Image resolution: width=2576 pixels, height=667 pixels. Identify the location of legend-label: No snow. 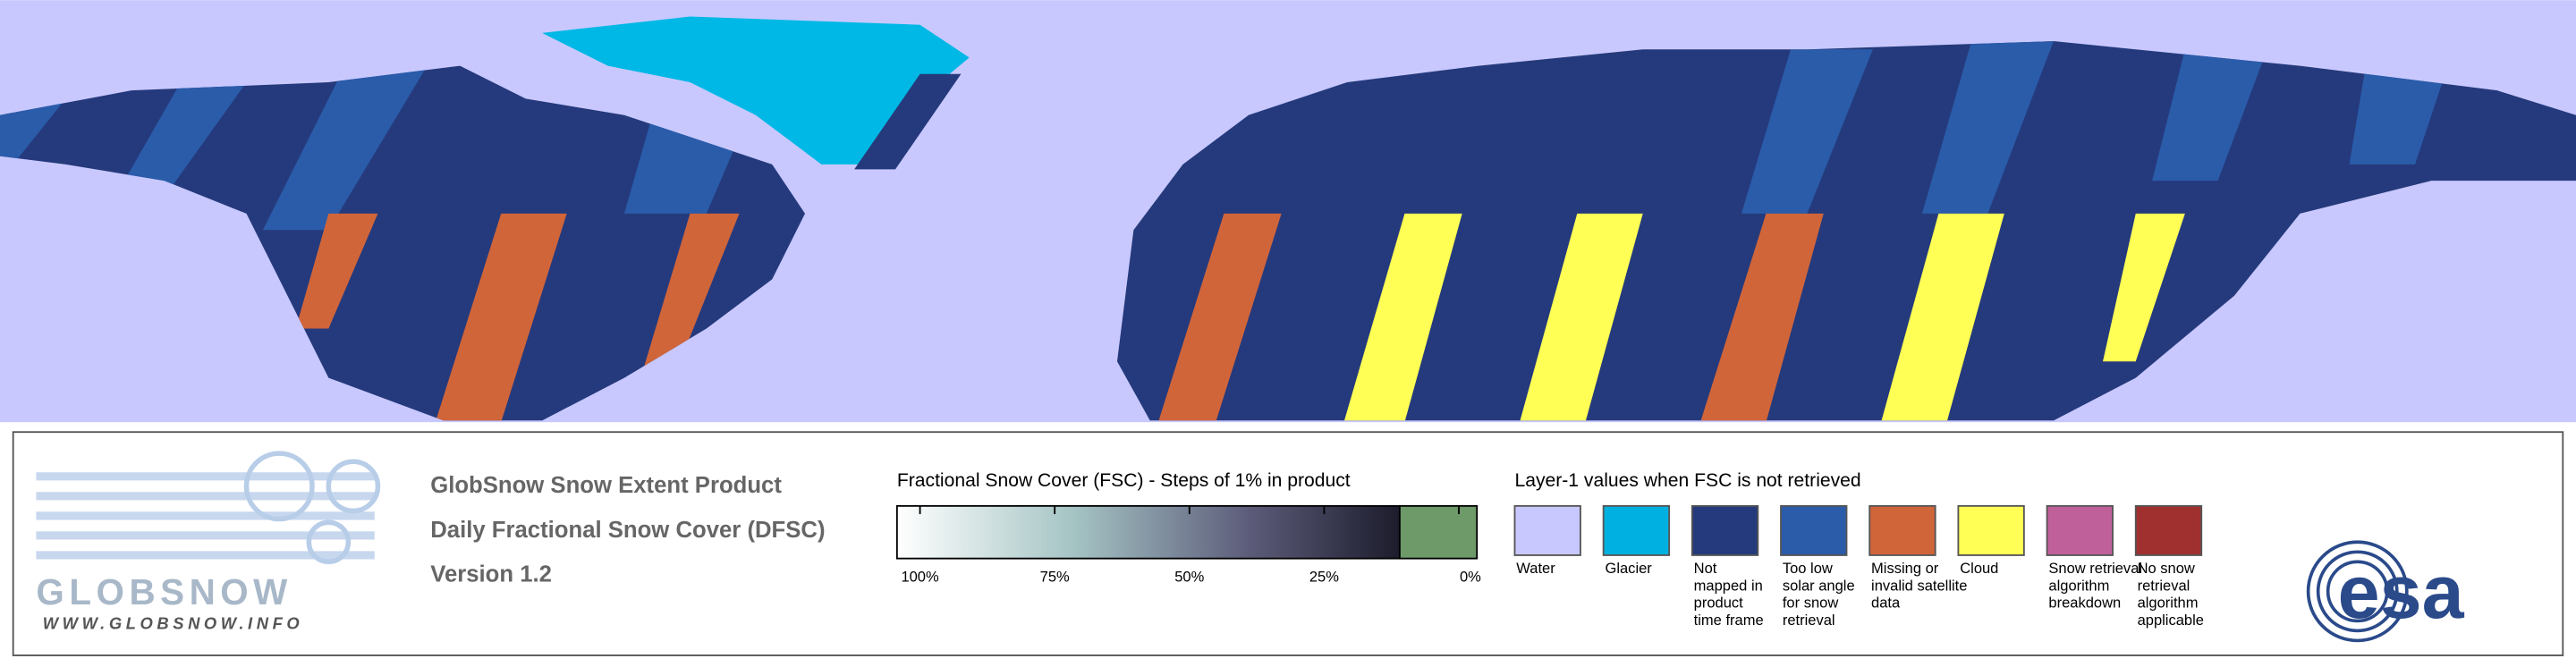
(2166, 568).